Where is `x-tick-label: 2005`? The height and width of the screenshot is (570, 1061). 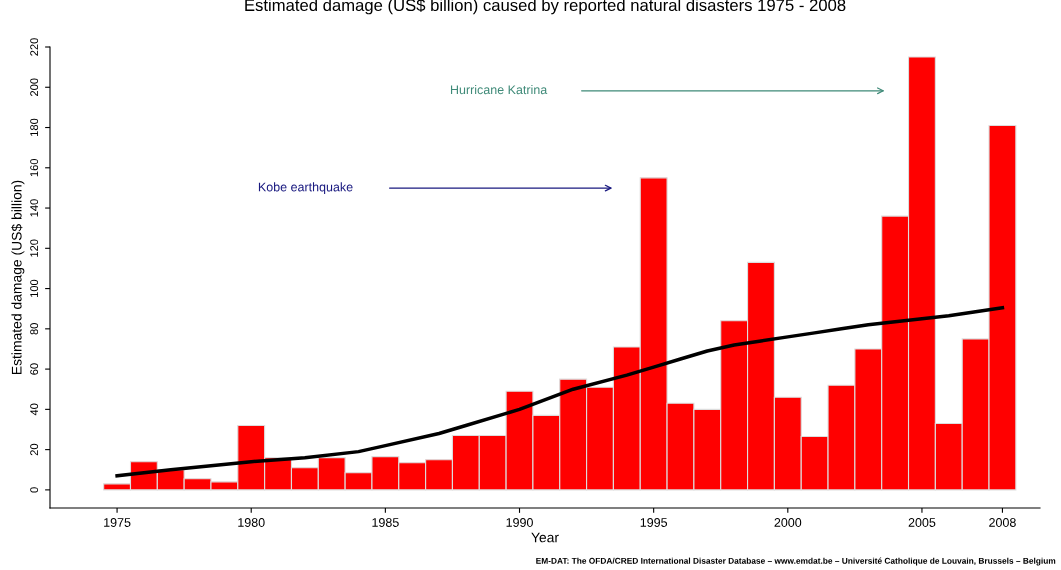 x-tick-label: 2005 is located at coordinates (922, 522).